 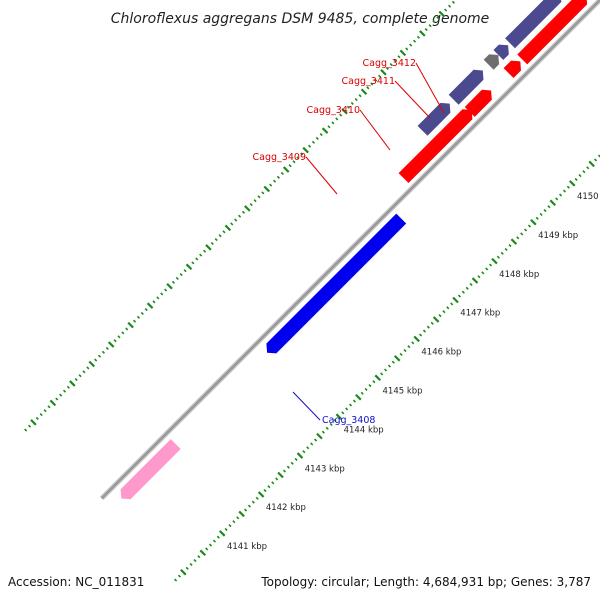 What do you see at coordinates (150, 469) in the screenshot?
I see `feature-pink-gene` at bounding box center [150, 469].